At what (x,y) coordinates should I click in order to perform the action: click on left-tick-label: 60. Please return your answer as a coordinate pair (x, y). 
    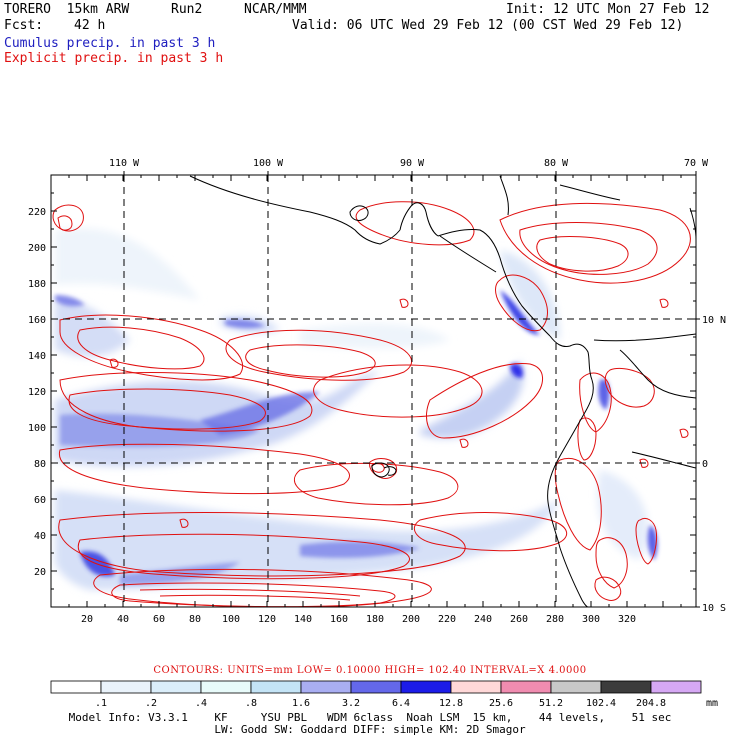
    Looking at the image, I should click on (40, 500).